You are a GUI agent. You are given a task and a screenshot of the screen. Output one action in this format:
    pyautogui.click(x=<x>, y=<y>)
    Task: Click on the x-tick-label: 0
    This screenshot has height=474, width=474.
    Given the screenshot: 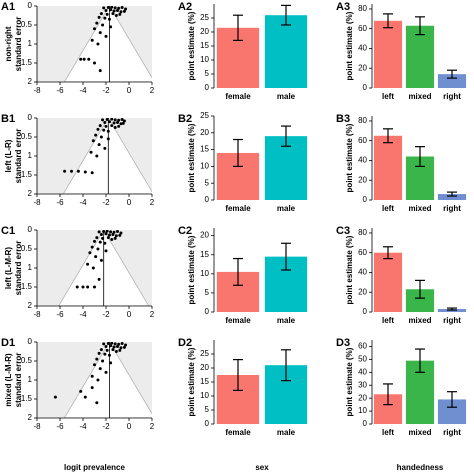 What is the action you would take?
    pyautogui.click(x=129, y=90)
    